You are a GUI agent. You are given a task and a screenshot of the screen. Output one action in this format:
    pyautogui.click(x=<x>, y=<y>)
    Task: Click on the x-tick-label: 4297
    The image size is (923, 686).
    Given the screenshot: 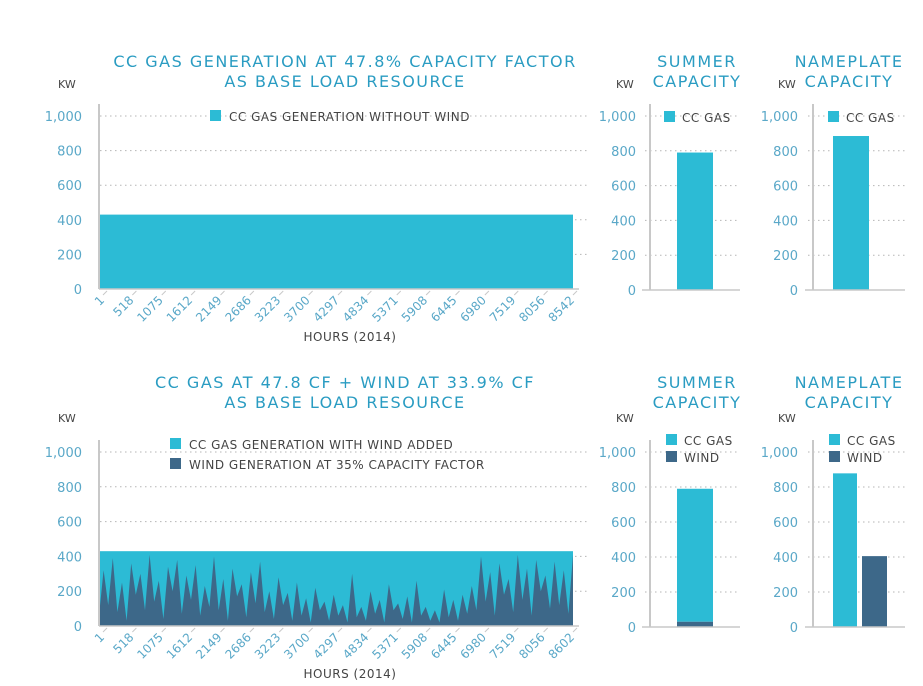 What is the action you would take?
    pyautogui.click(x=326, y=645)
    